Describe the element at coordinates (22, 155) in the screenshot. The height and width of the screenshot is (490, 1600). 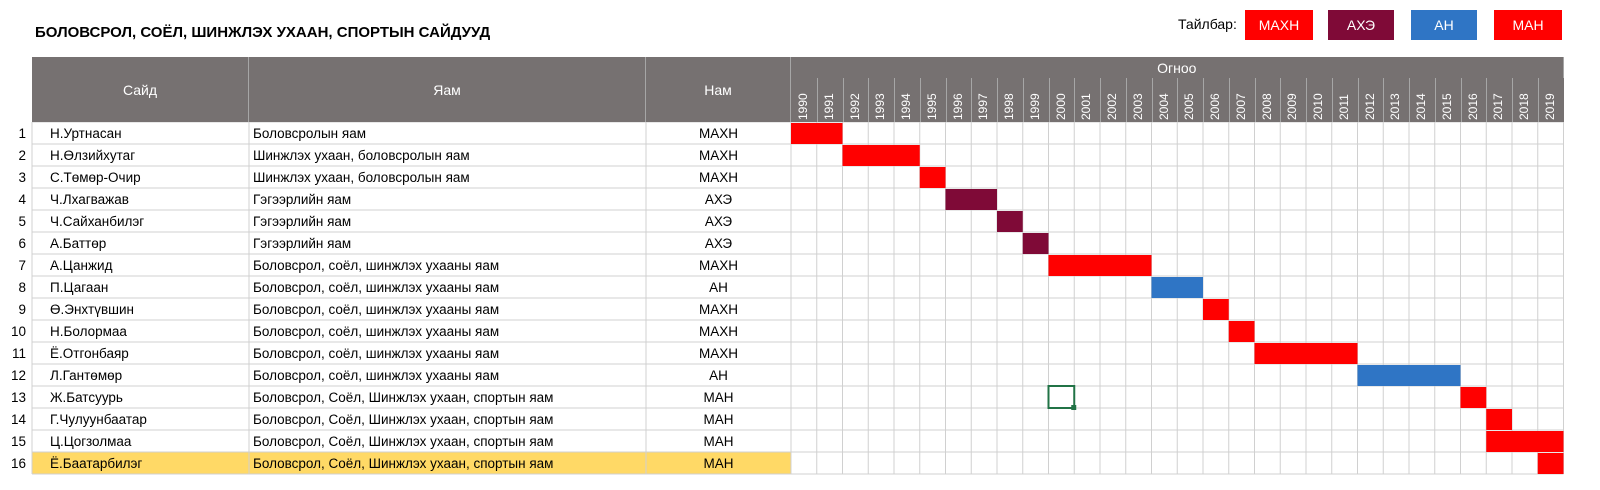
I see `row-number: 2` at that location.